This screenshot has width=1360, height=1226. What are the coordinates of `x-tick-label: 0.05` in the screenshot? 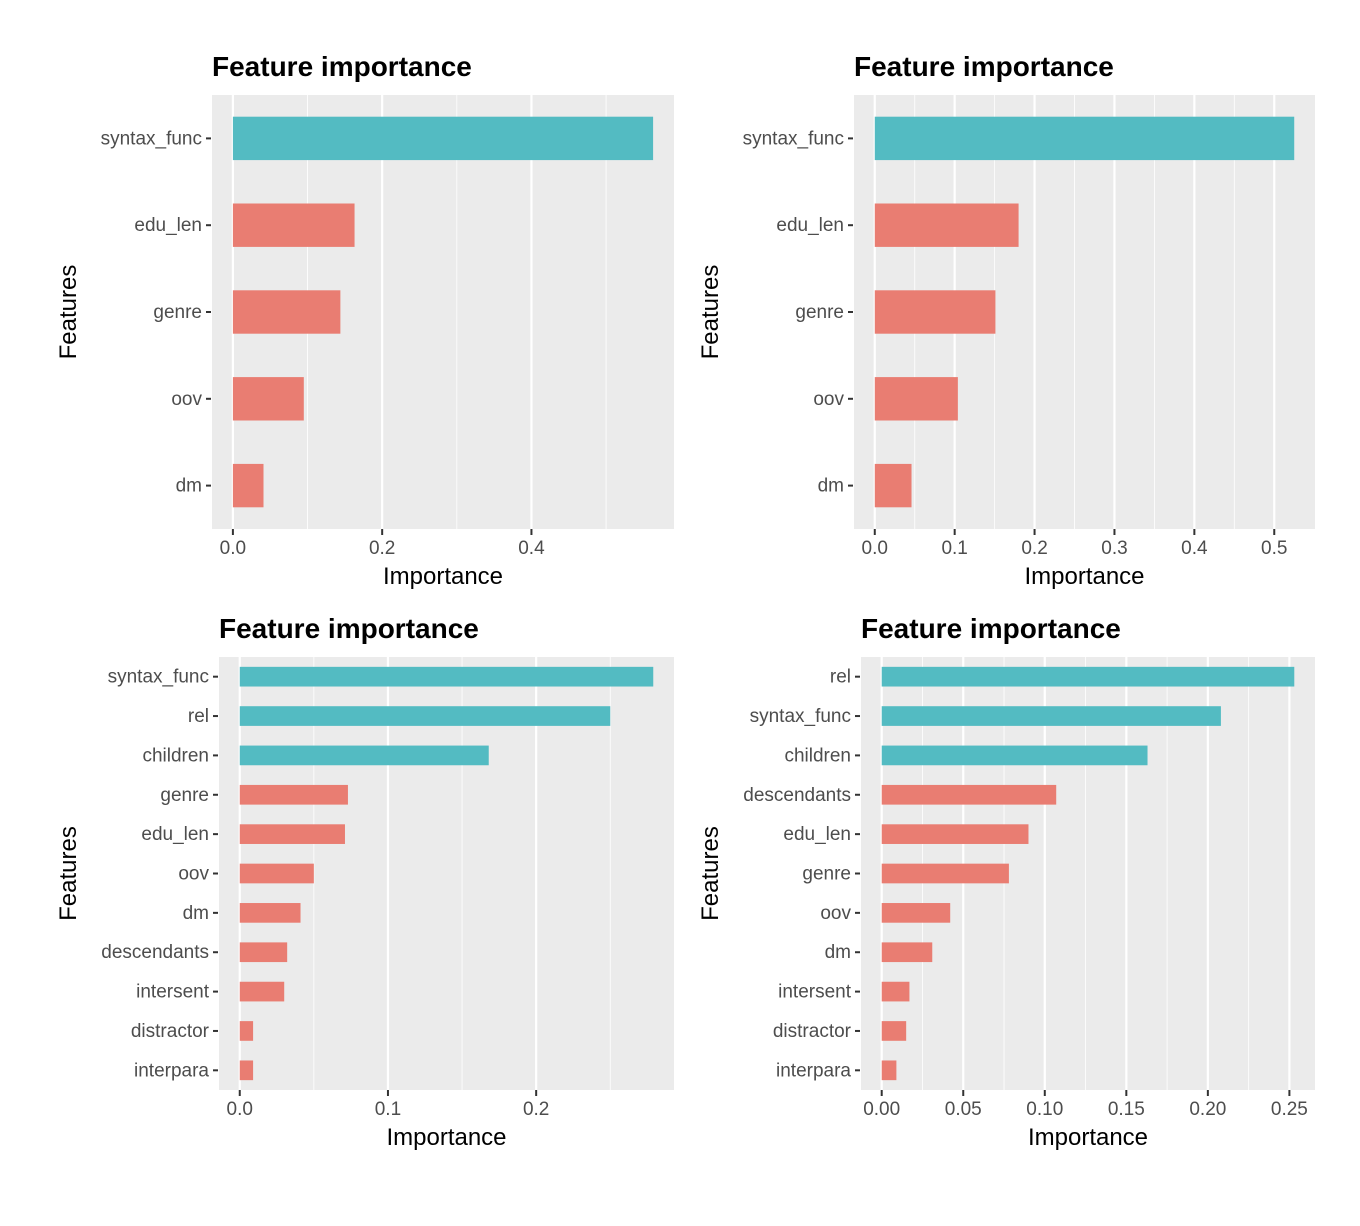 It's located at (963, 1109).